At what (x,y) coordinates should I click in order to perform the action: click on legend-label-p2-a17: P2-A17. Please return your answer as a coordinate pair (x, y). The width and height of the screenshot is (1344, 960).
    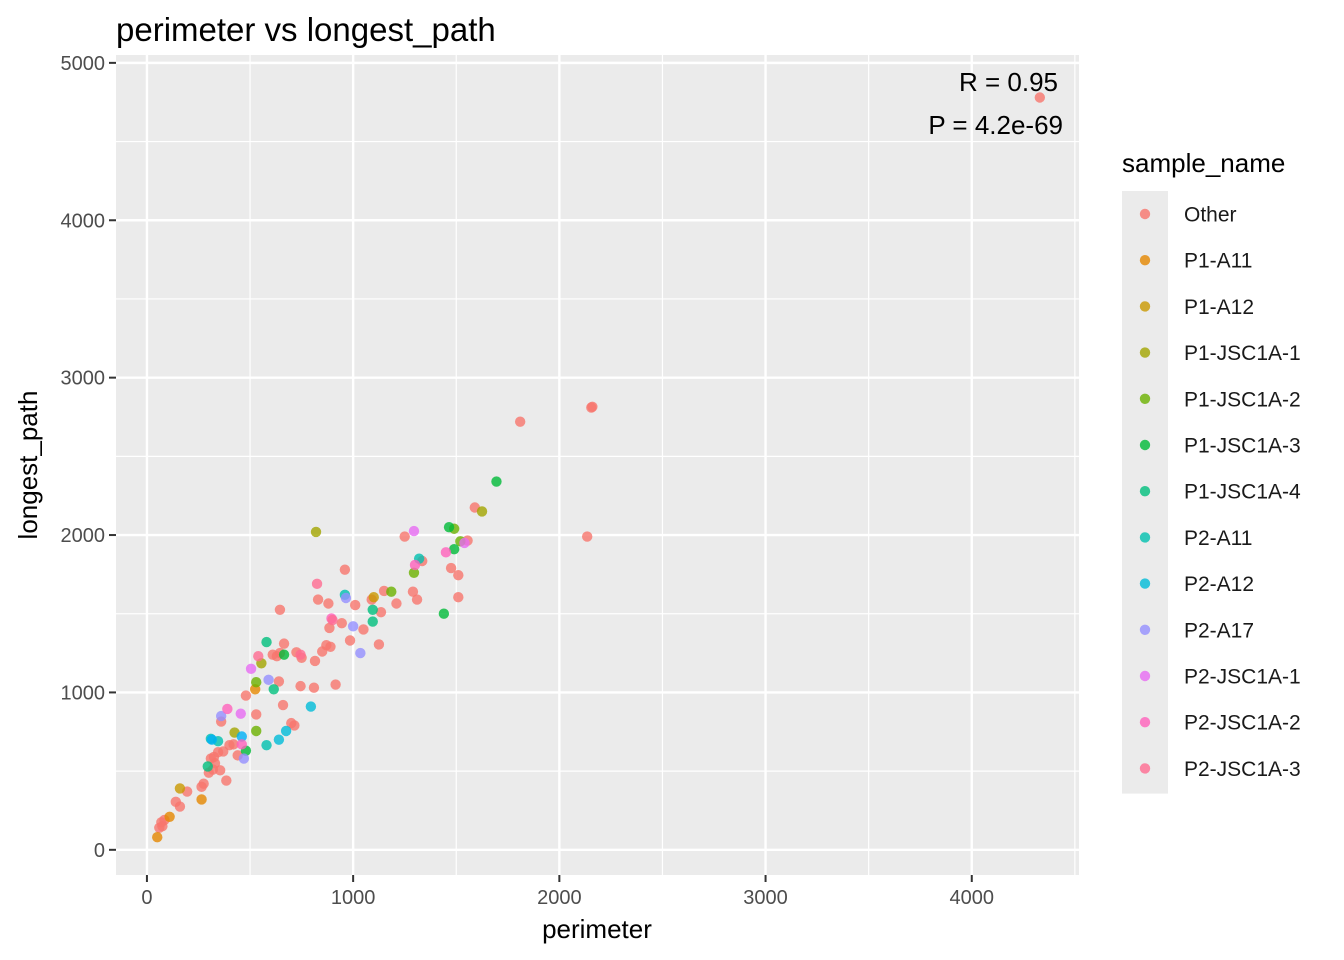
    Looking at the image, I should click on (1219, 630).